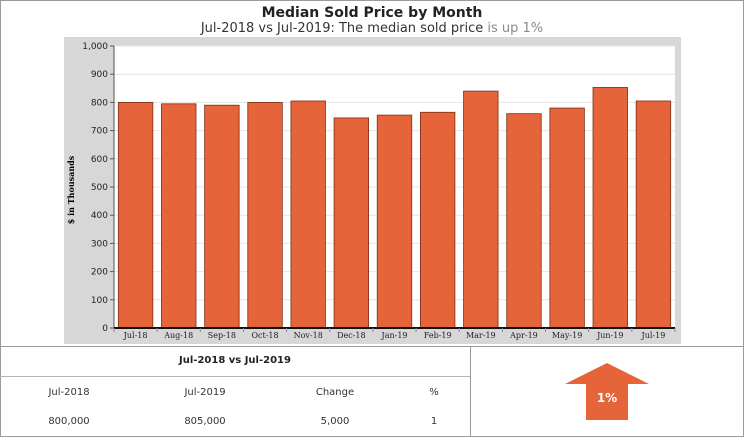 This screenshot has height=437, width=744. Describe the element at coordinates (607, 398) in the screenshot. I see `change-percent-badge: 1%` at that location.